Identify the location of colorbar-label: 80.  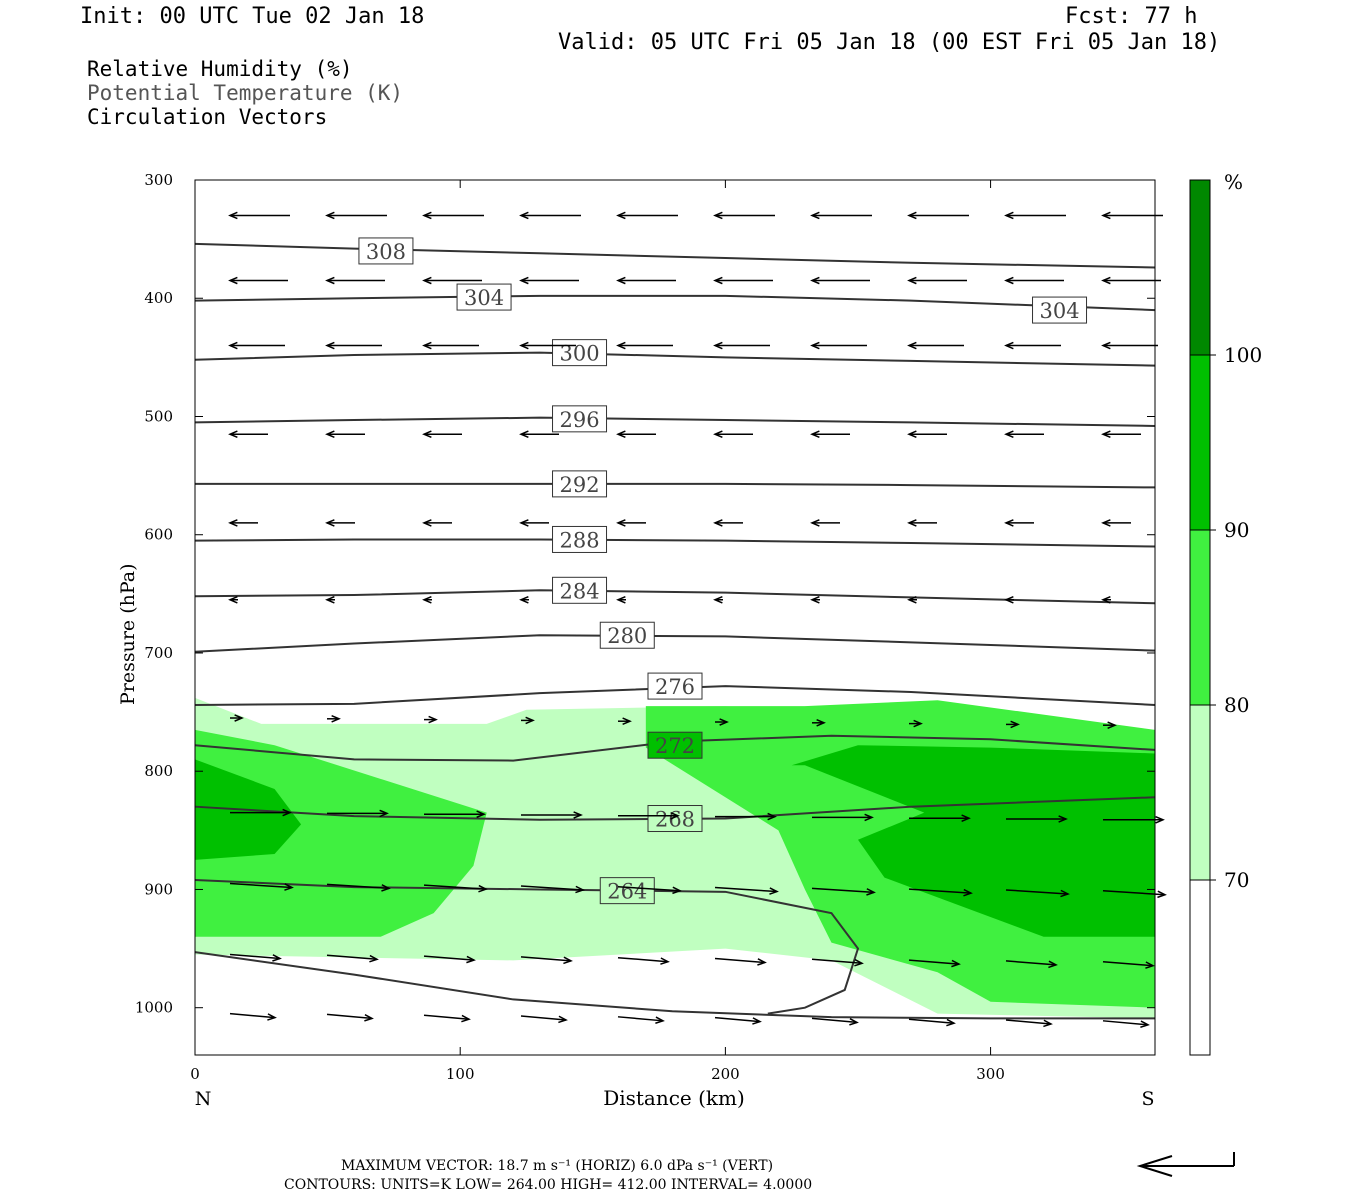
(1236, 705).